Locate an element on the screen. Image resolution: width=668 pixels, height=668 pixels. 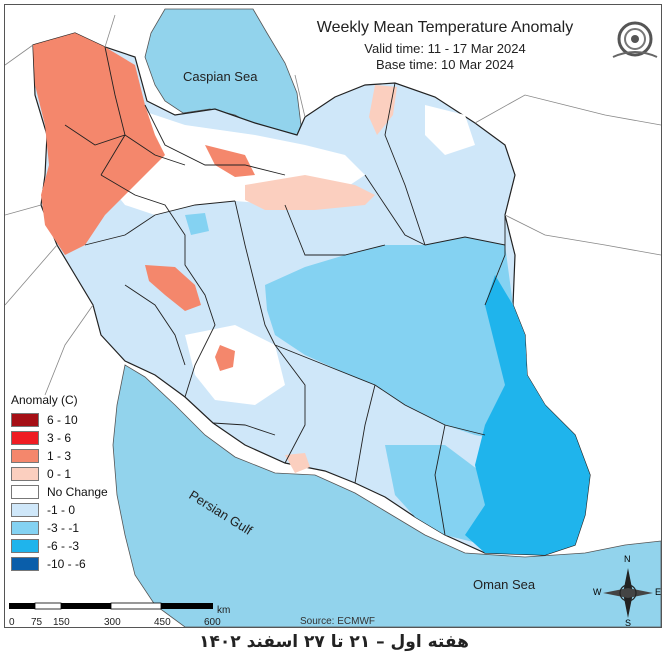
scale-tick: 450 is located at coordinates (162, 622).